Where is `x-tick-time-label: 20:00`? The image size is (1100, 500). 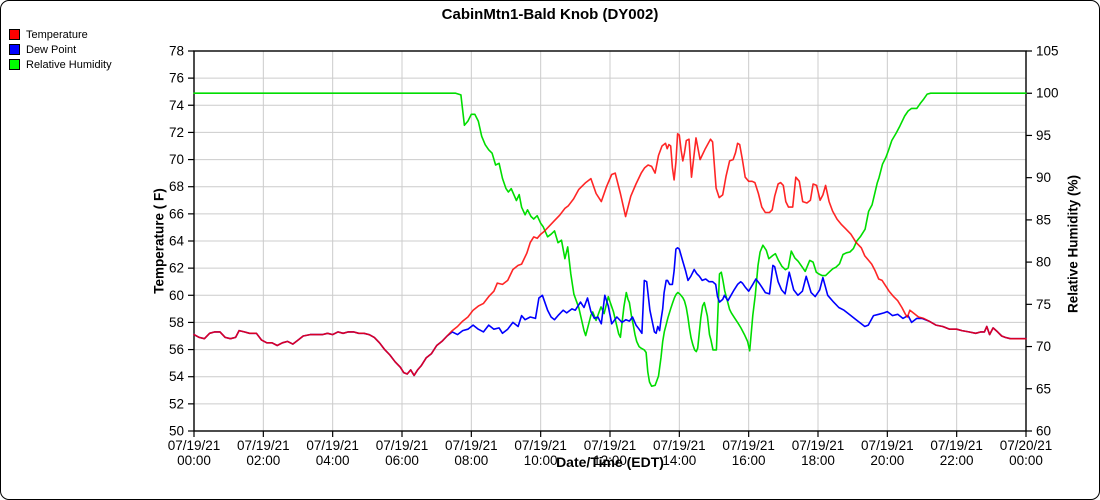
x-tick-time-label: 20:00 is located at coordinates (887, 460).